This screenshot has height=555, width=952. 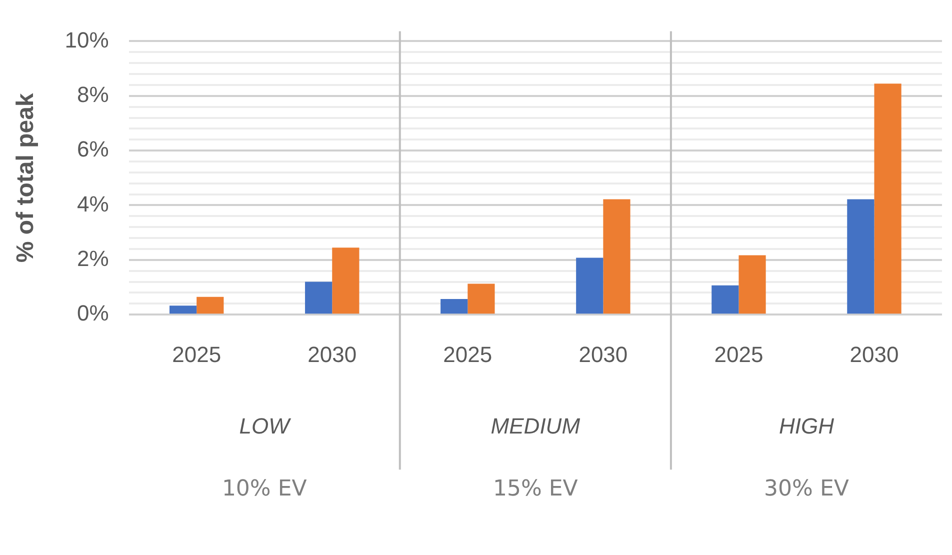 What do you see at coordinates (535, 489) in the screenshot?
I see `text: 15% EV` at bounding box center [535, 489].